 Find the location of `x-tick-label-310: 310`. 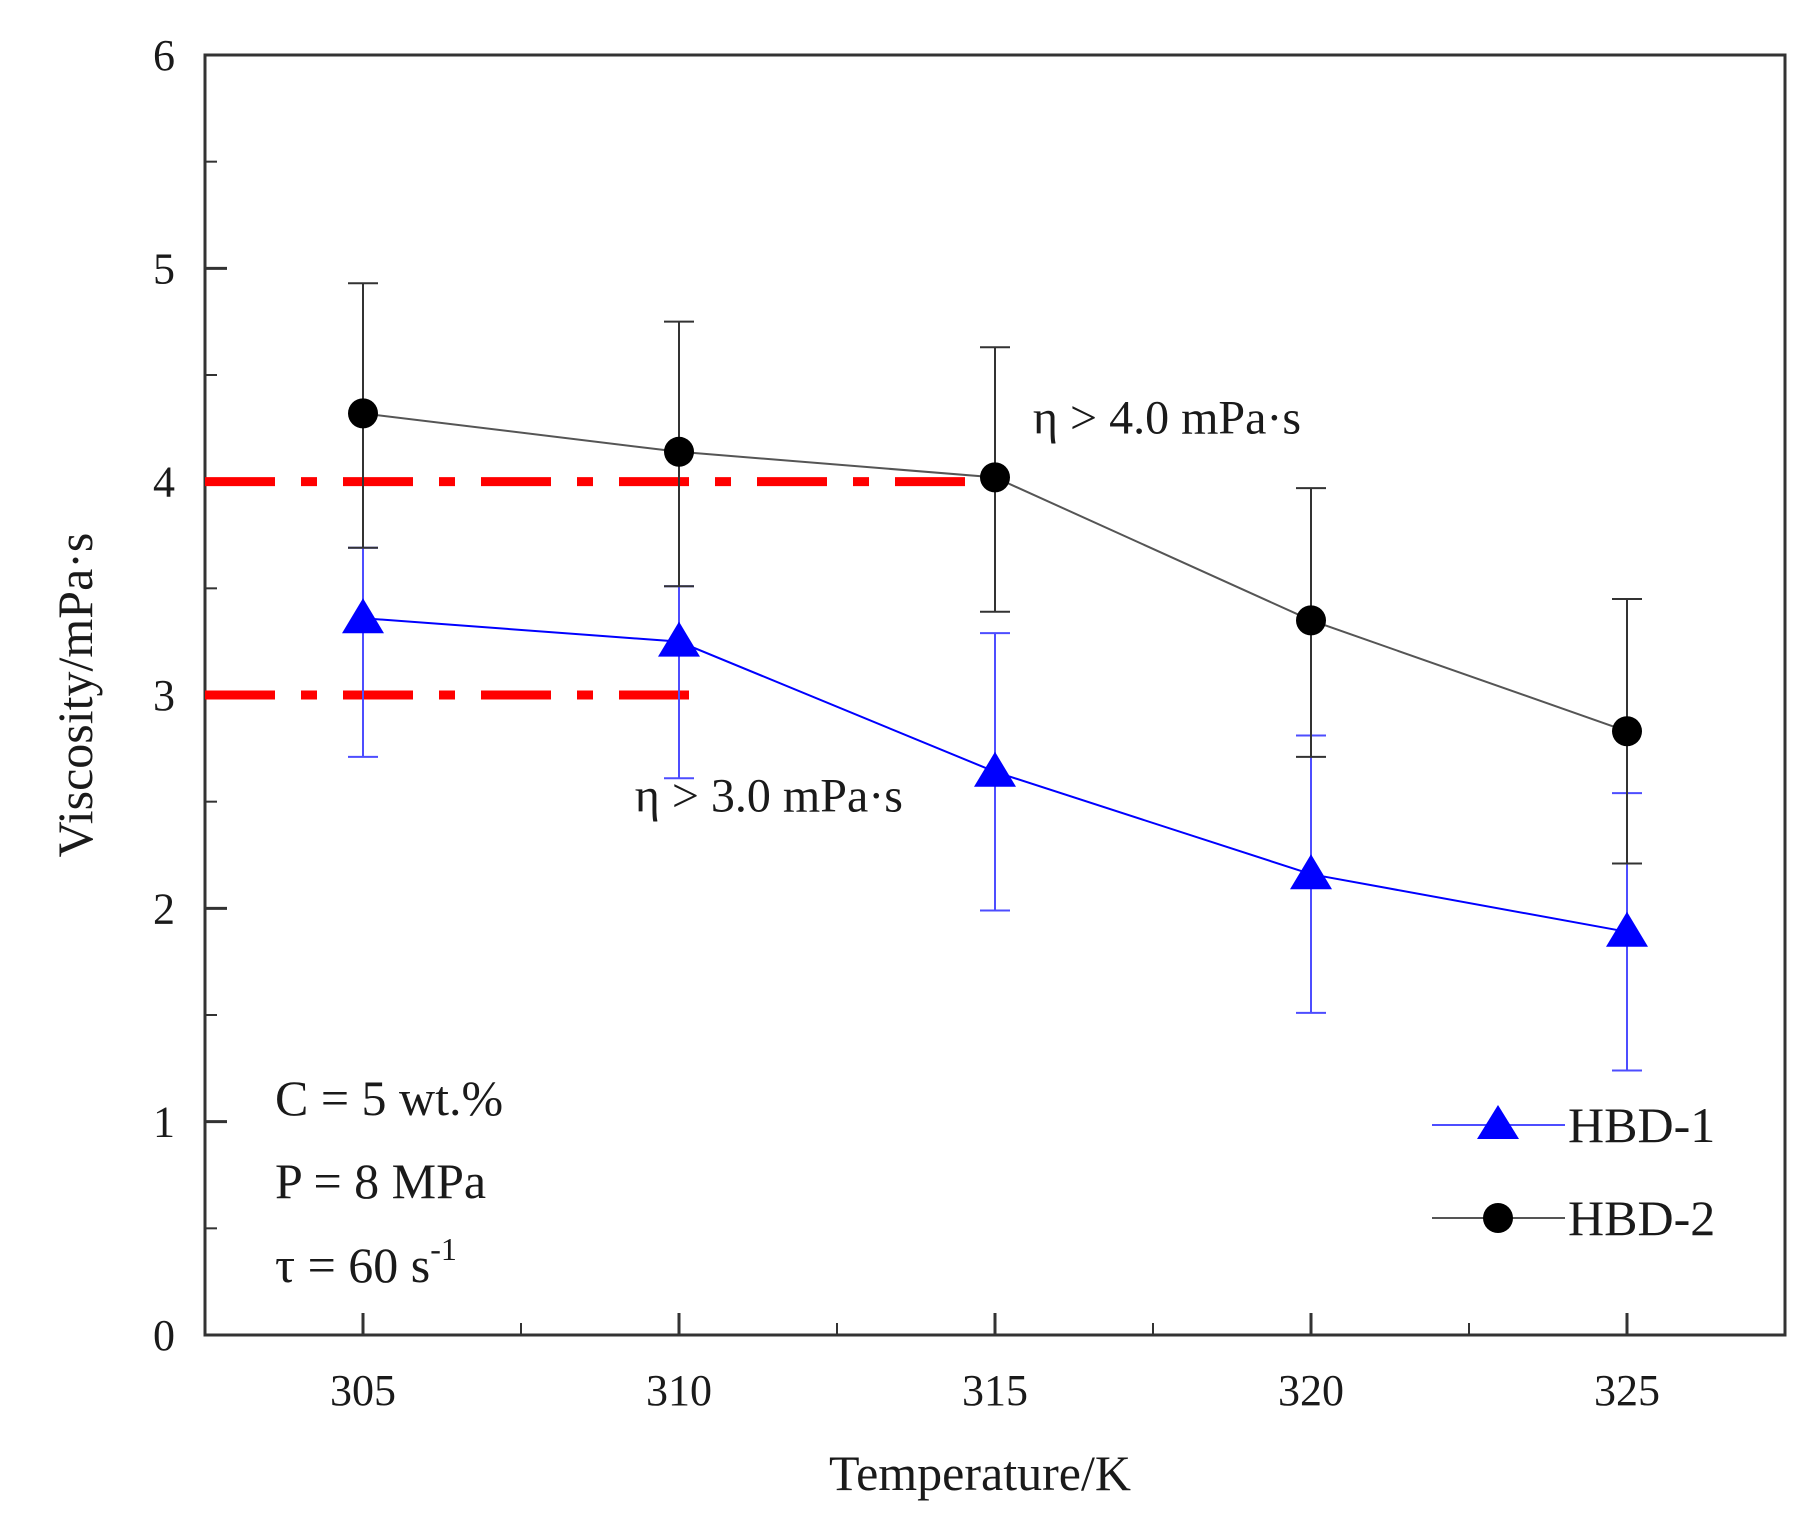

x-tick-label-310: 310 is located at coordinates (679, 1390).